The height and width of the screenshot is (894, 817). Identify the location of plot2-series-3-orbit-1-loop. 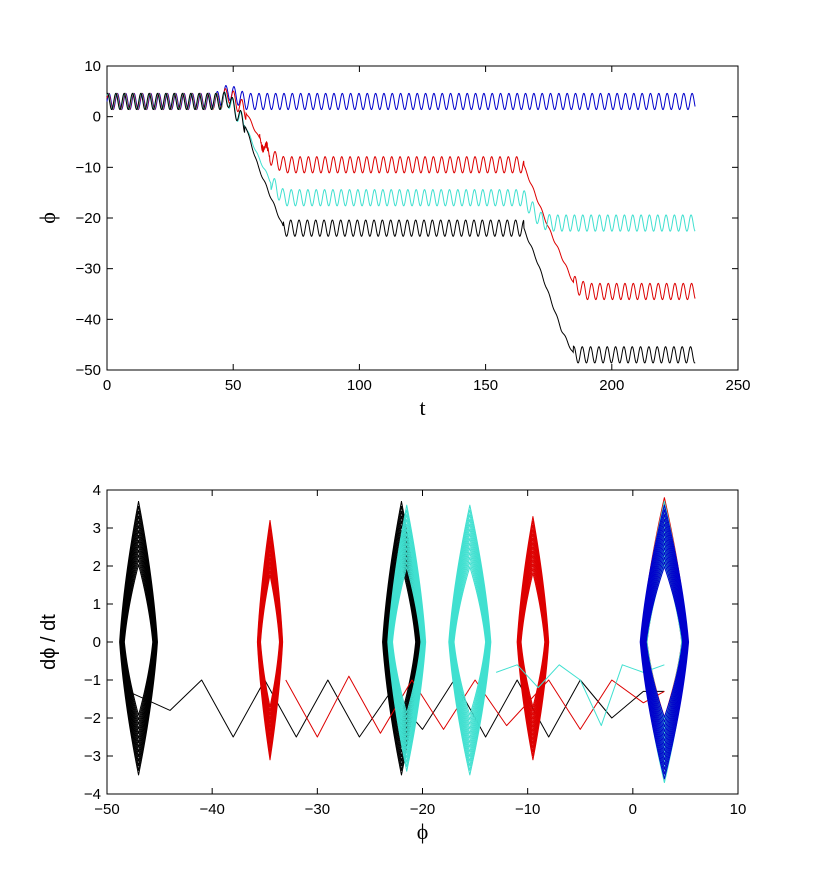
(407, 638).